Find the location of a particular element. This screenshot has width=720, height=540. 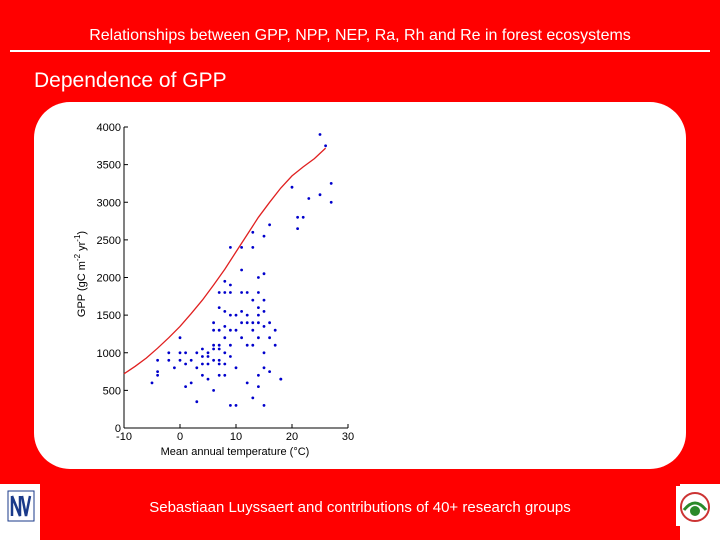

x-tick-label: 10 is located at coordinates (236, 437).